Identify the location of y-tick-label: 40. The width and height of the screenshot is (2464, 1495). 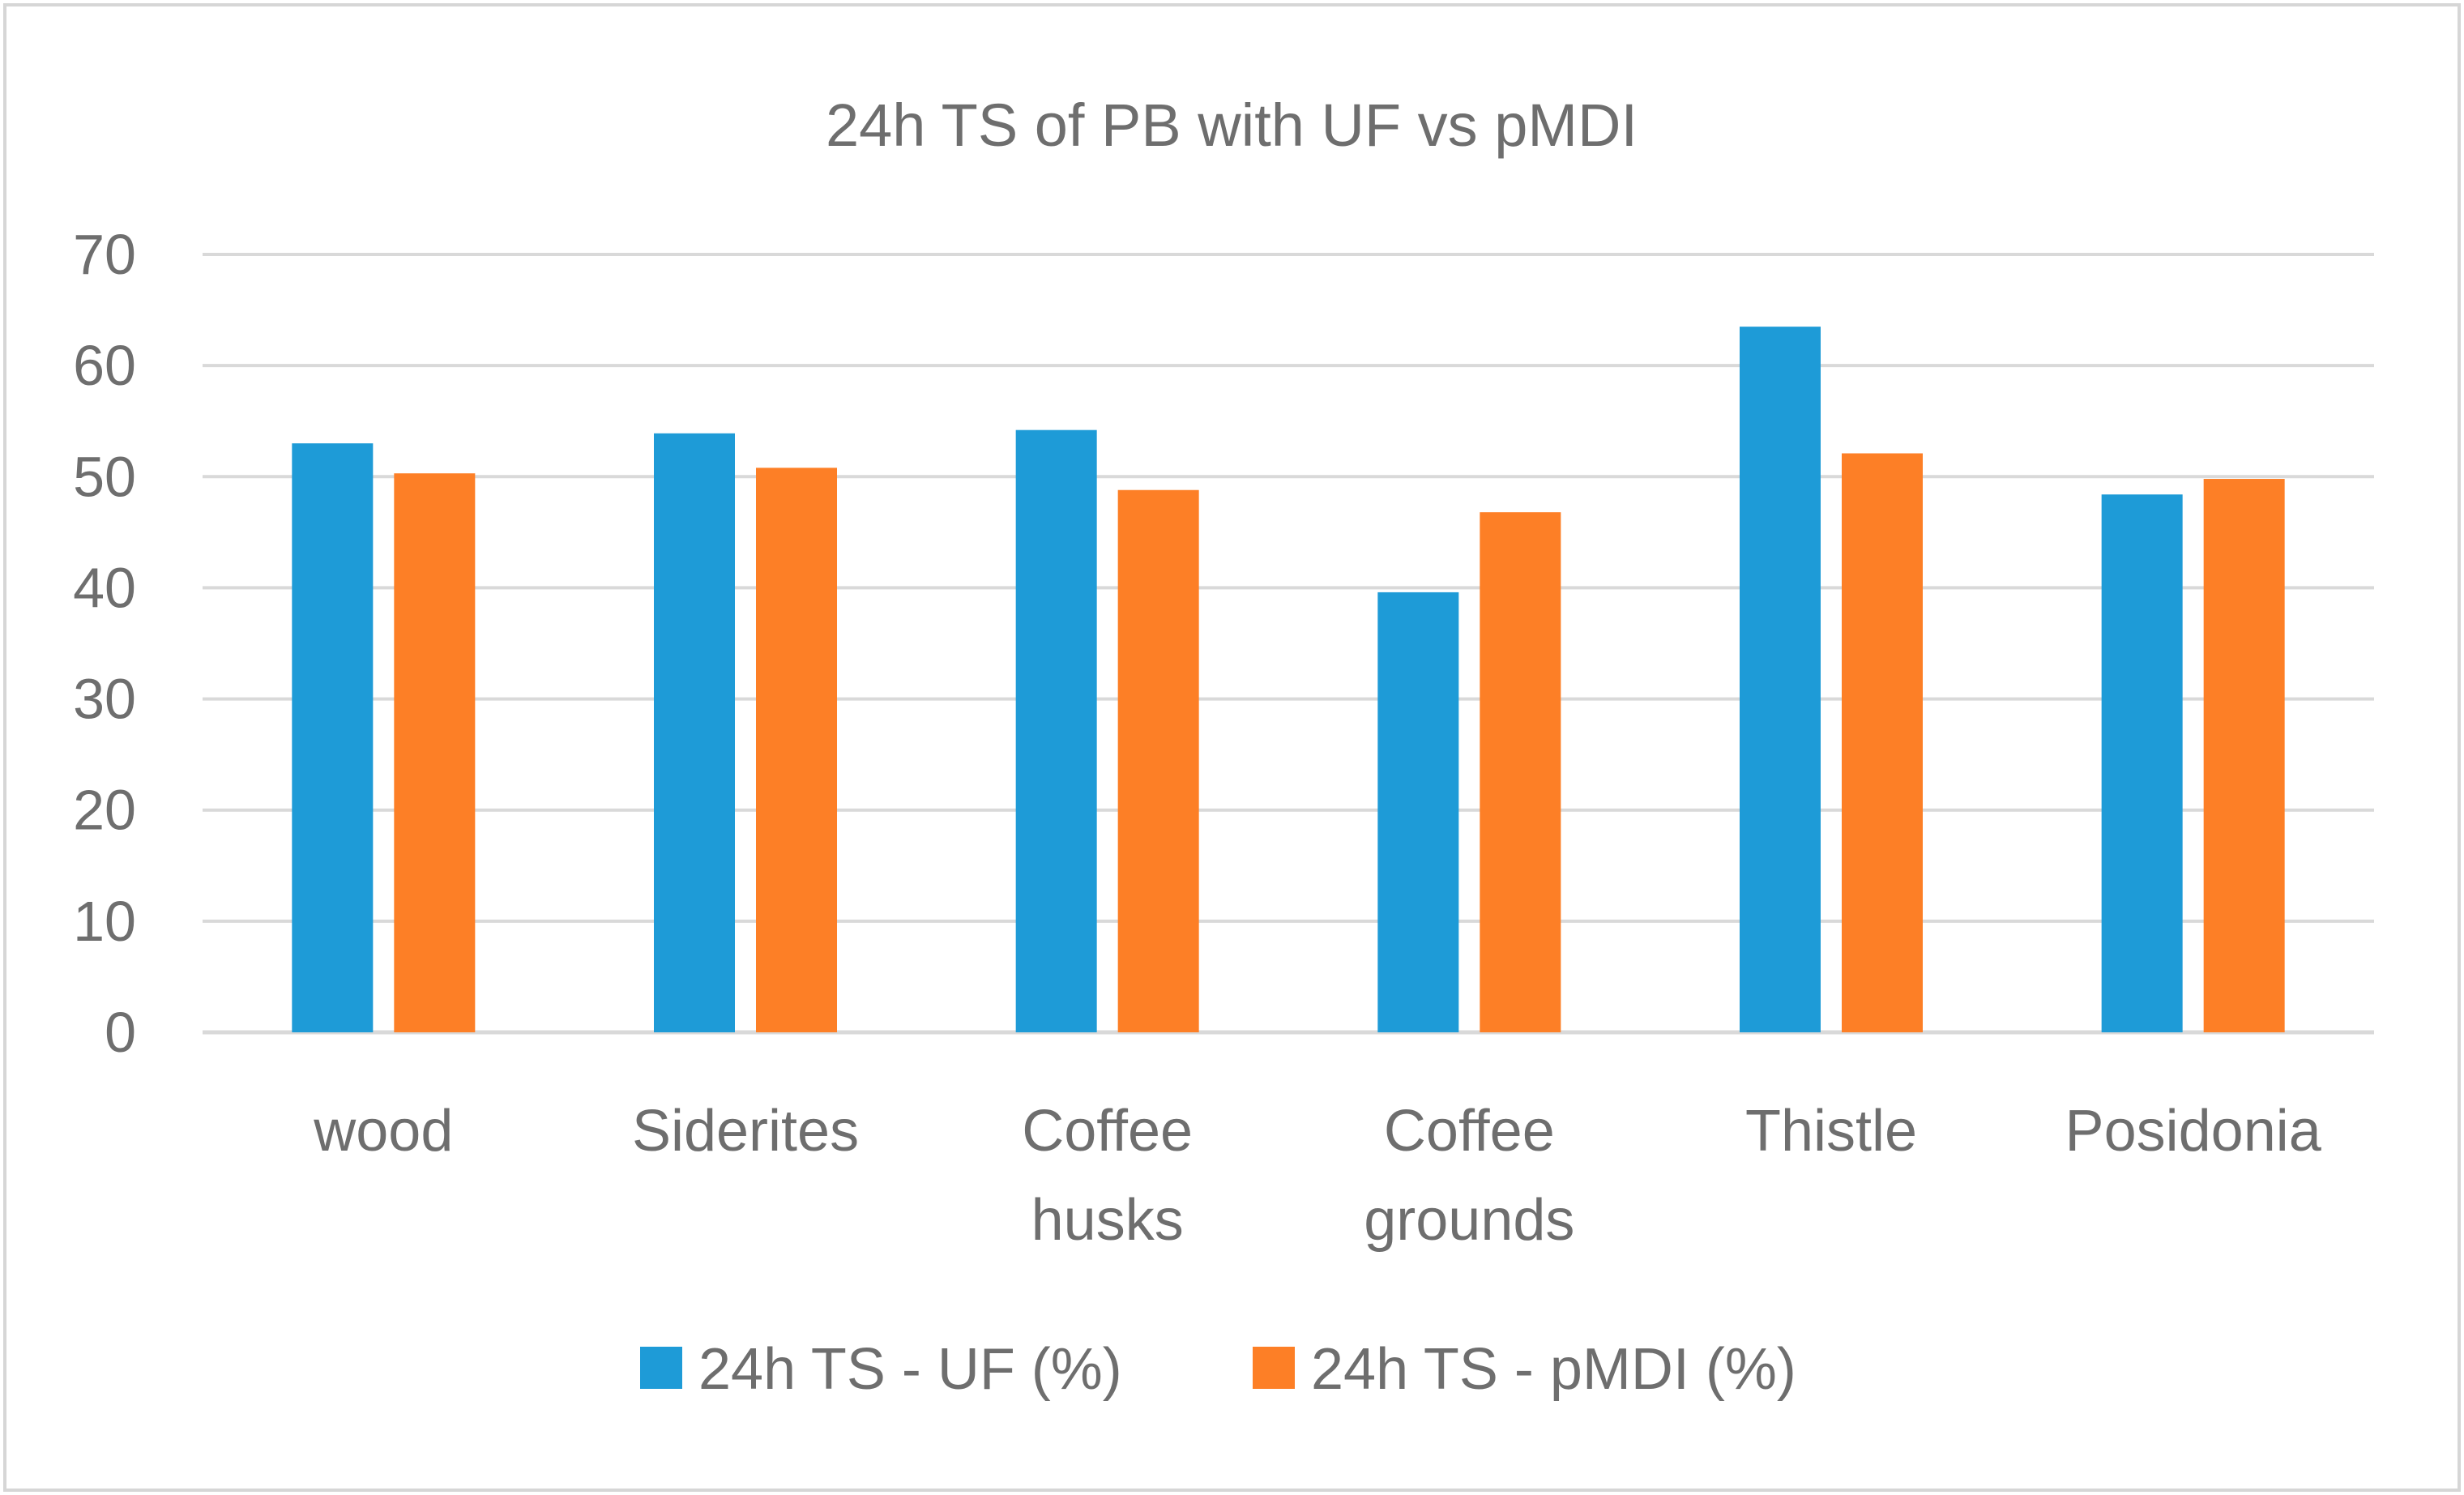
(104, 587).